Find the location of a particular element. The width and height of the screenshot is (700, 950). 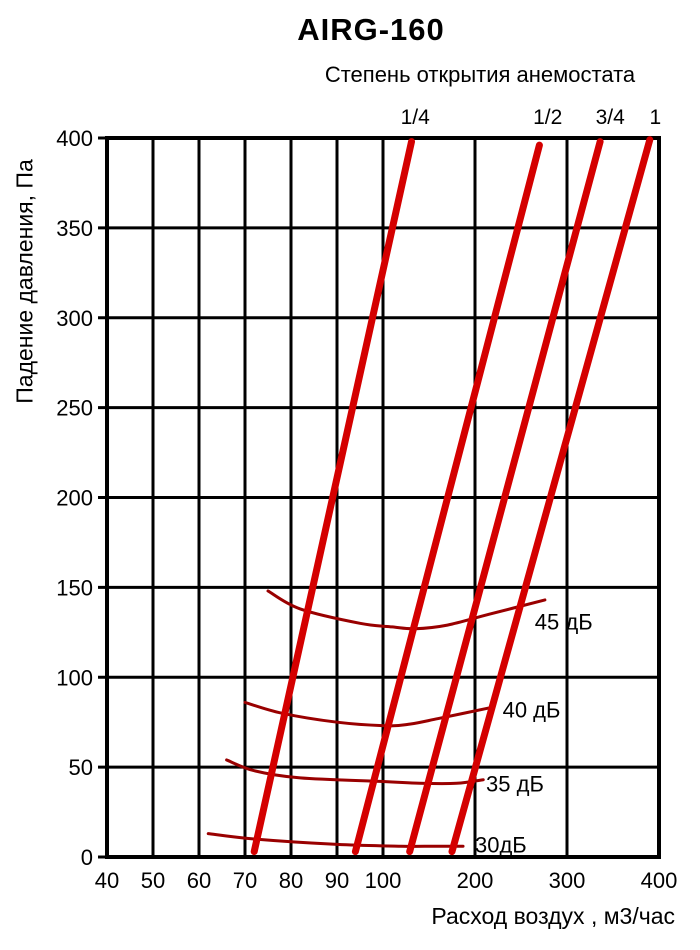

y-tick-label-400: 400 is located at coordinates (74, 138).